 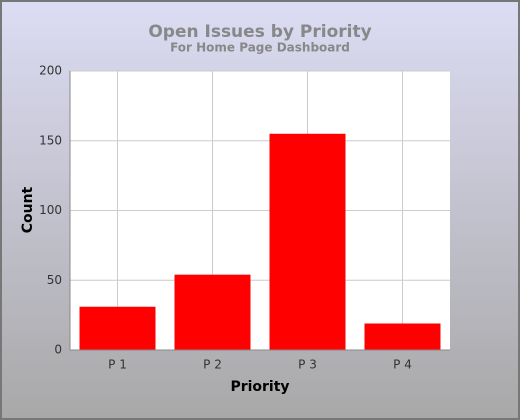 What do you see at coordinates (117, 365) in the screenshot?
I see `x-tick-label: P 1` at bounding box center [117, 365].